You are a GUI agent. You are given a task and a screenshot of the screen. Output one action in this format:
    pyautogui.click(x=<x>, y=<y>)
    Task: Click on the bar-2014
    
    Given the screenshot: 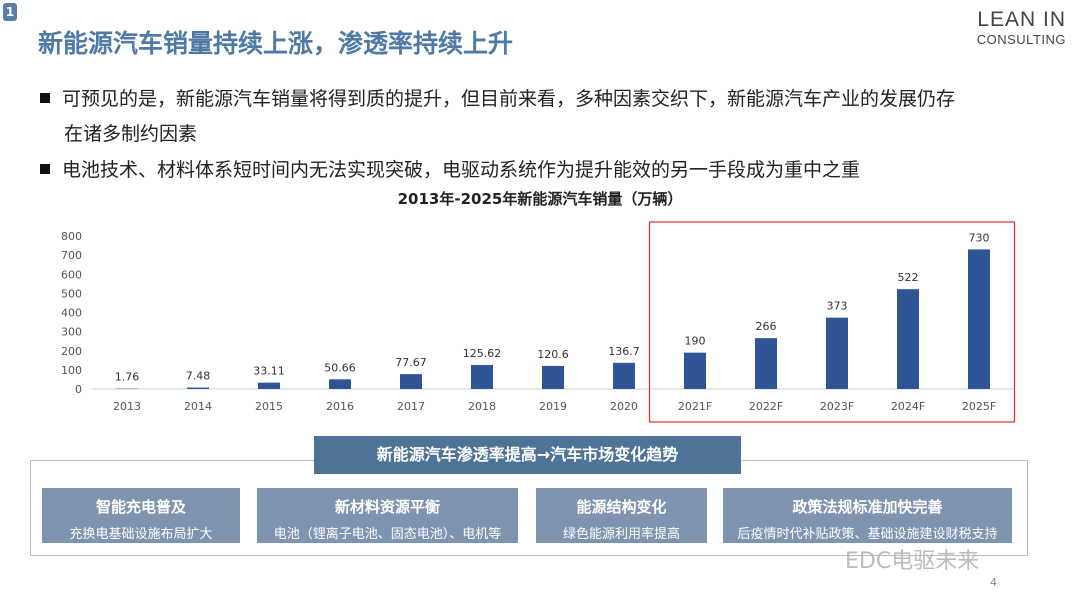 What is the action you would take?
    pyautogui.click(x=198, y=388)
    